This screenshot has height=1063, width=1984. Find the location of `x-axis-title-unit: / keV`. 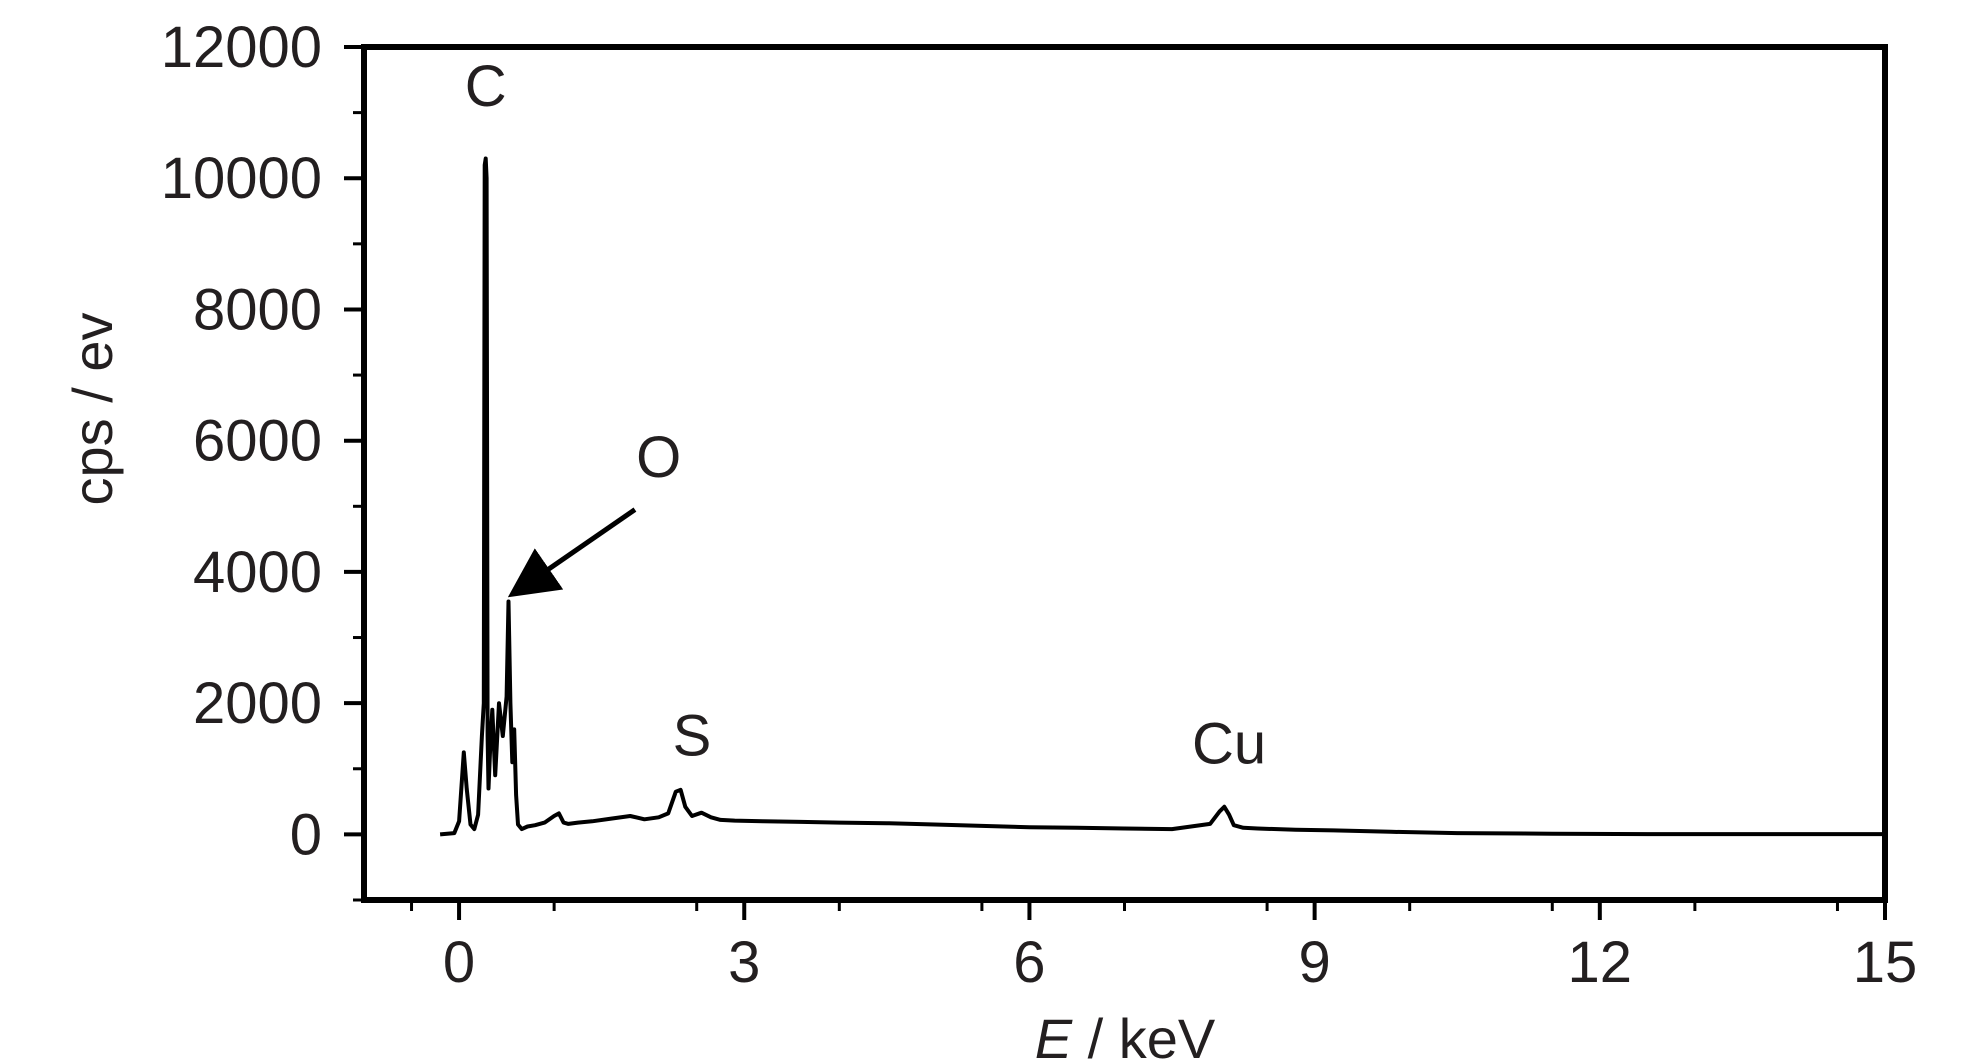

x-axis-title-unit: / keV is located at coordinates (1144, 1035).